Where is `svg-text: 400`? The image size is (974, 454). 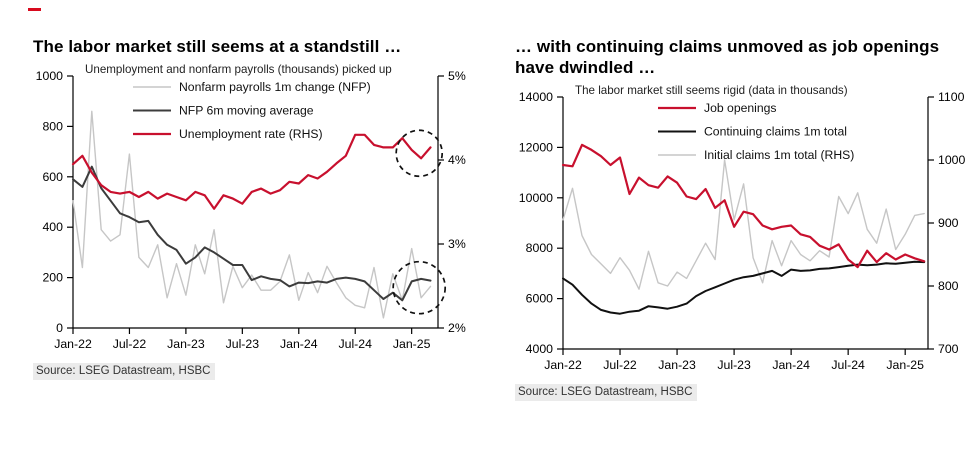 svg-text: 400 is located at coordinates (52, 227).